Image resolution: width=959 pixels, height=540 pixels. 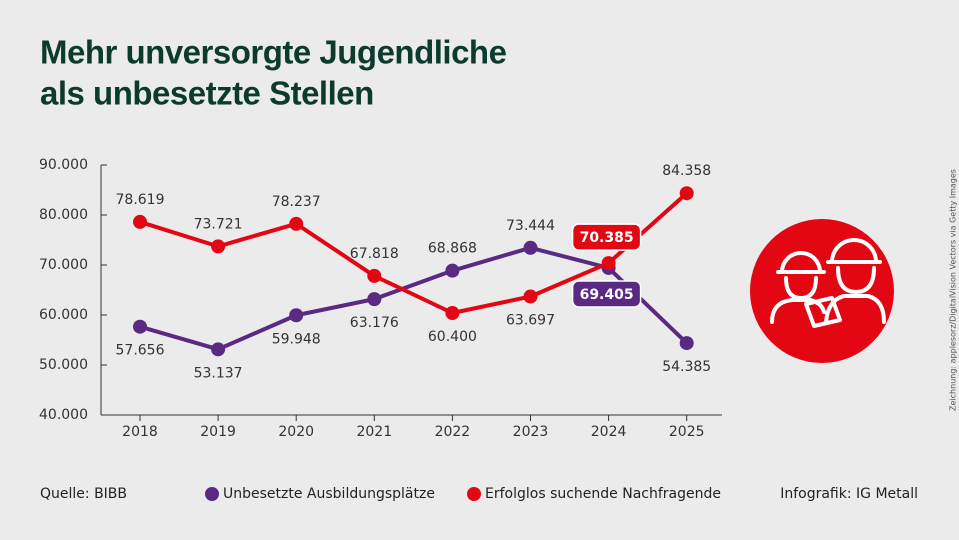 What do you see at coordinates (686, 367) in the screenshot?
I see `value-label: 54.385` at bounding box center [686, 367].